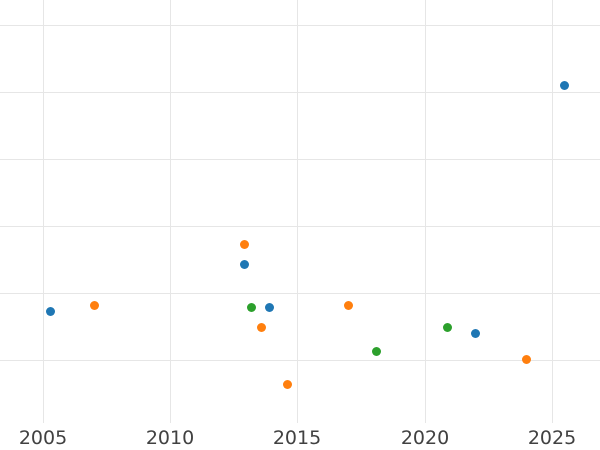  What do you see at coordinates (552, 438) in the screenshot?
I see `x-tick-label: 2025` at bounding box center [552, 438].